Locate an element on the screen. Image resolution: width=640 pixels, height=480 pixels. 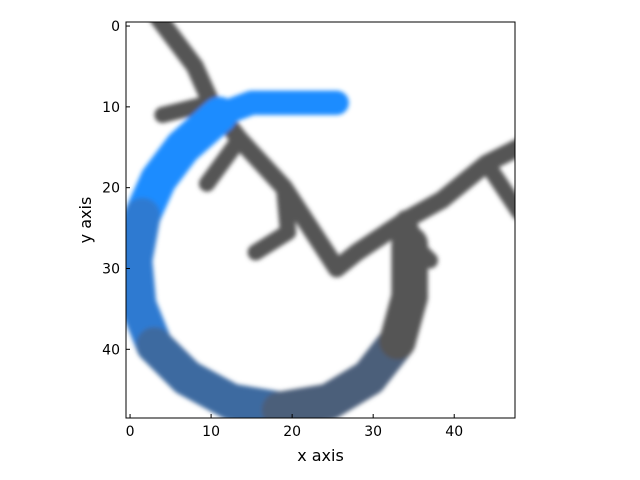
x-tick-label: 20 is located at coordinates (292, 432).